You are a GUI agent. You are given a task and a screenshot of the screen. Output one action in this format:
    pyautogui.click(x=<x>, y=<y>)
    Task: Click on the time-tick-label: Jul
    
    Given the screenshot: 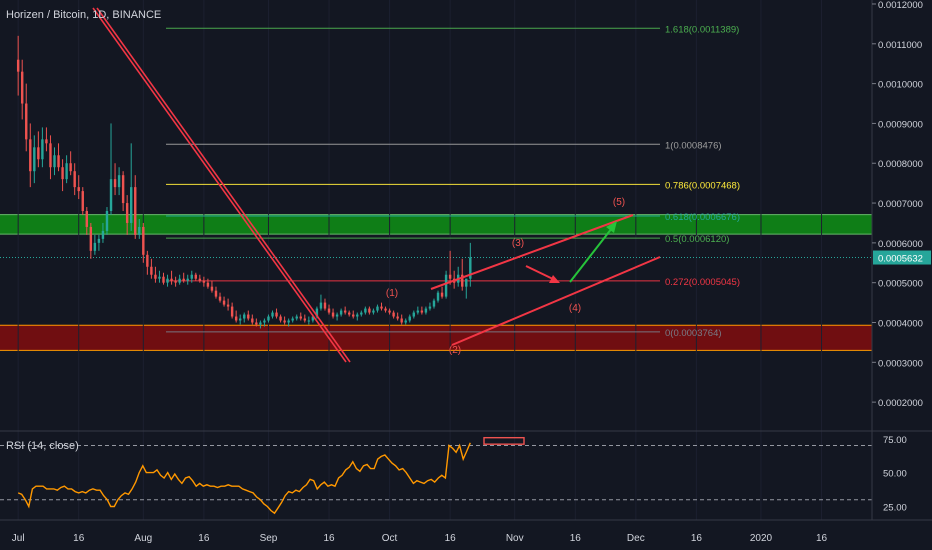 What is the action you would take?
    pyautogui.click(x=18, y=538)
    